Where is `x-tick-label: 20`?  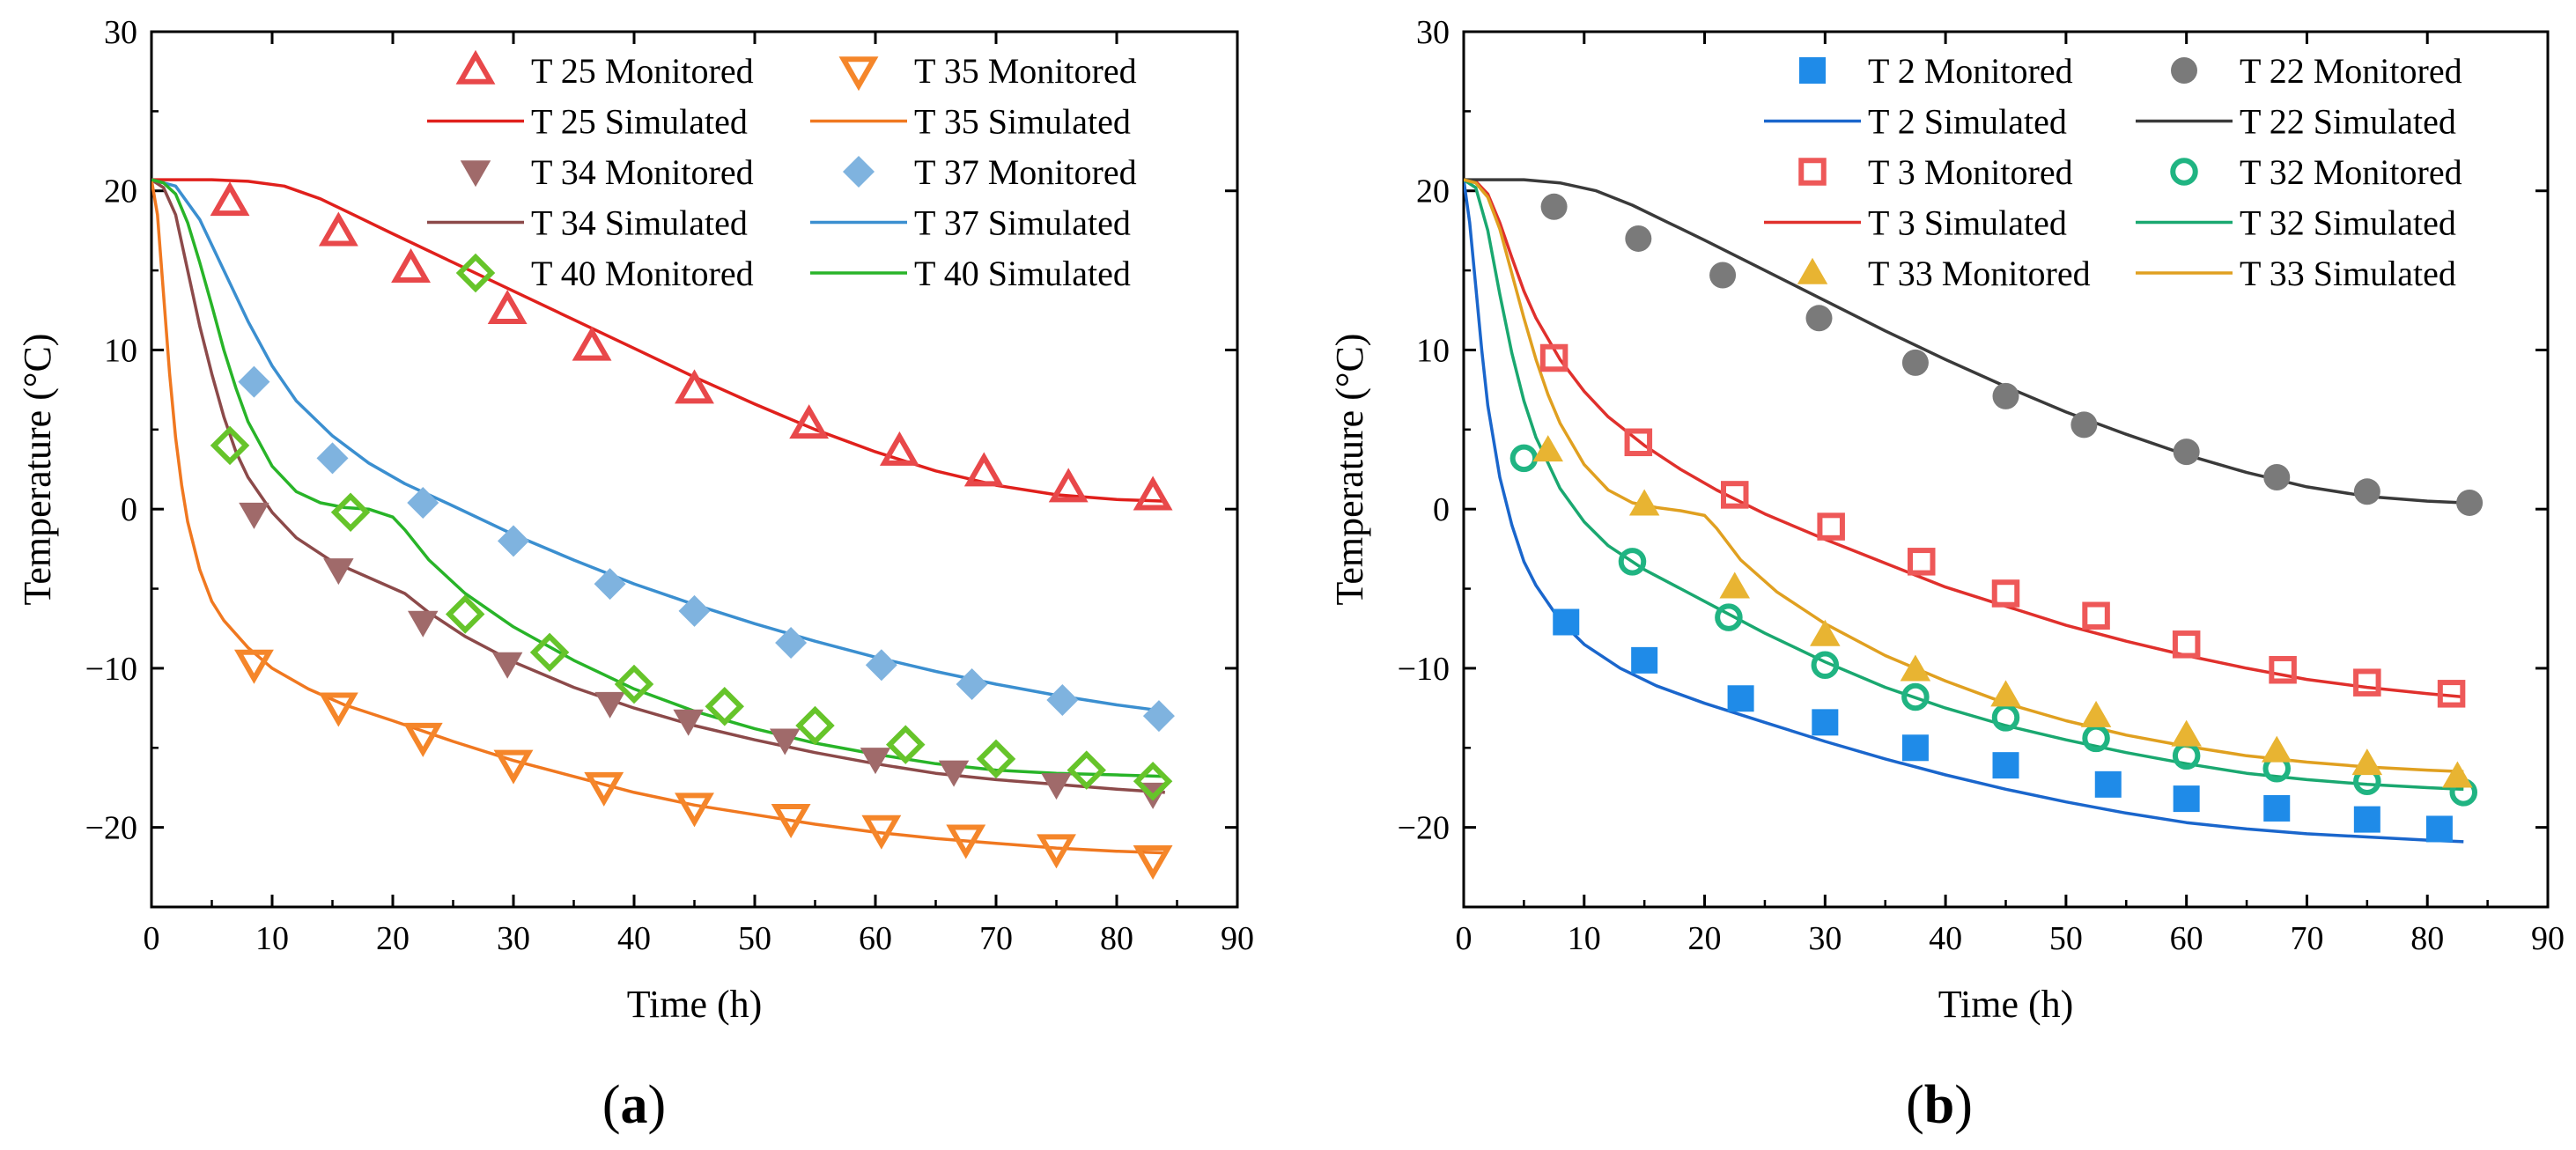 x-tick-label: 20 is located at coordinates (393, 938).